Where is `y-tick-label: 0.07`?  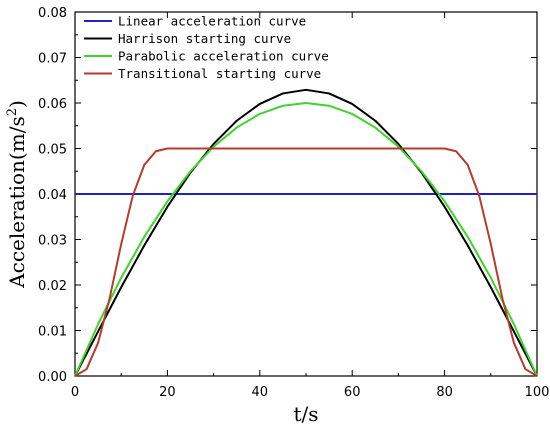
y-tick-label: 0.07 is located at coordinates (52, 59).